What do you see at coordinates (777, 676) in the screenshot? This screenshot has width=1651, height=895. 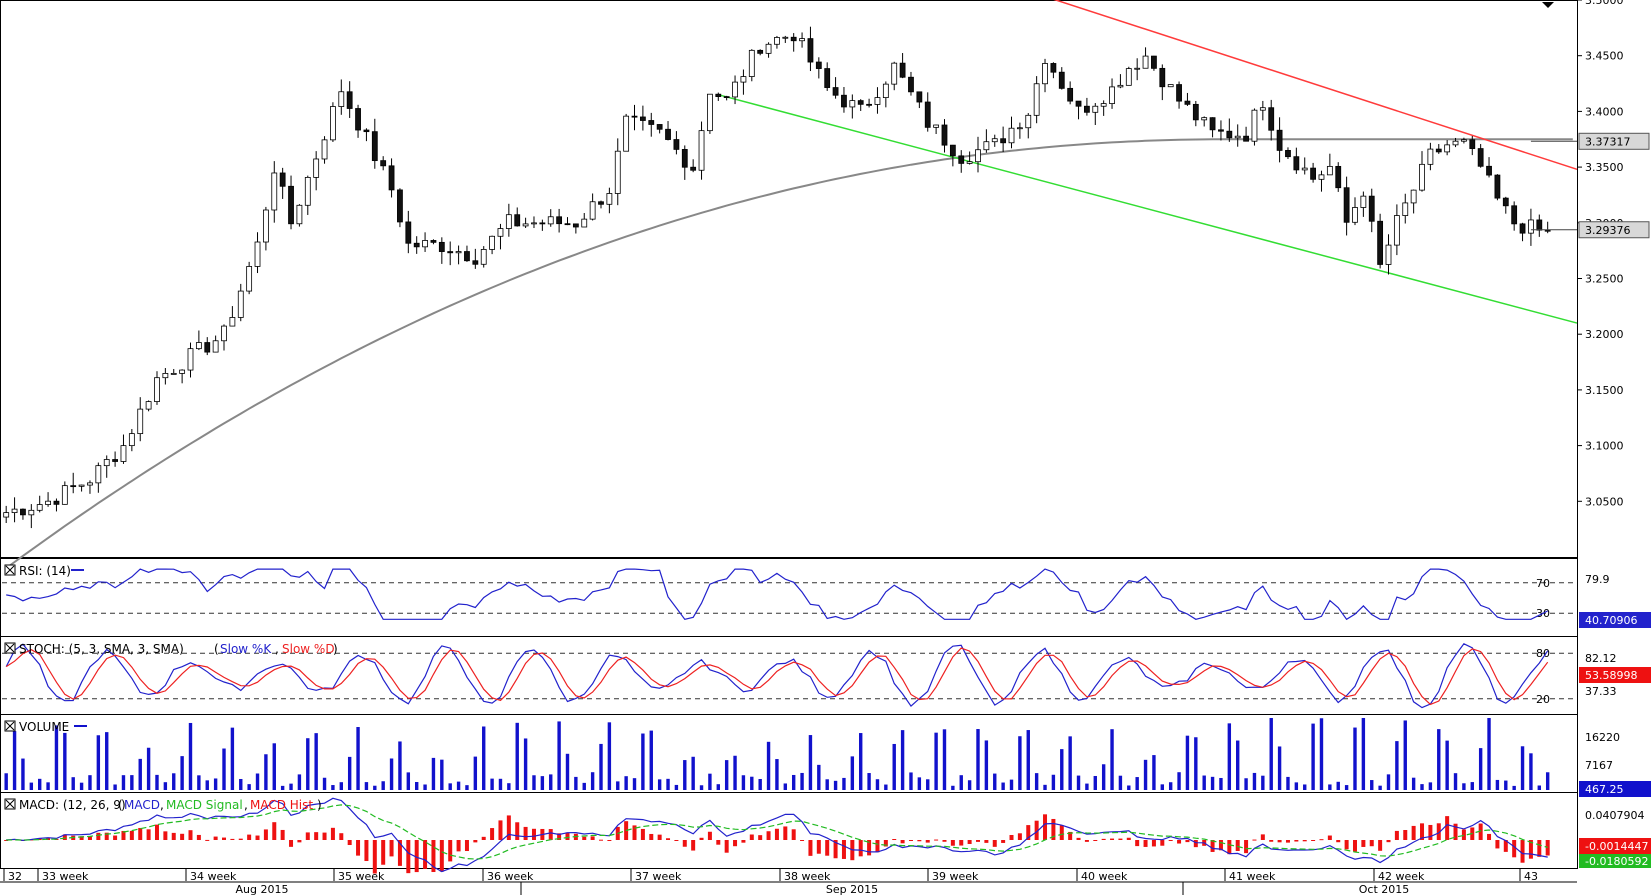 I see `stoch-k-line` at bounding box center [777, 676].